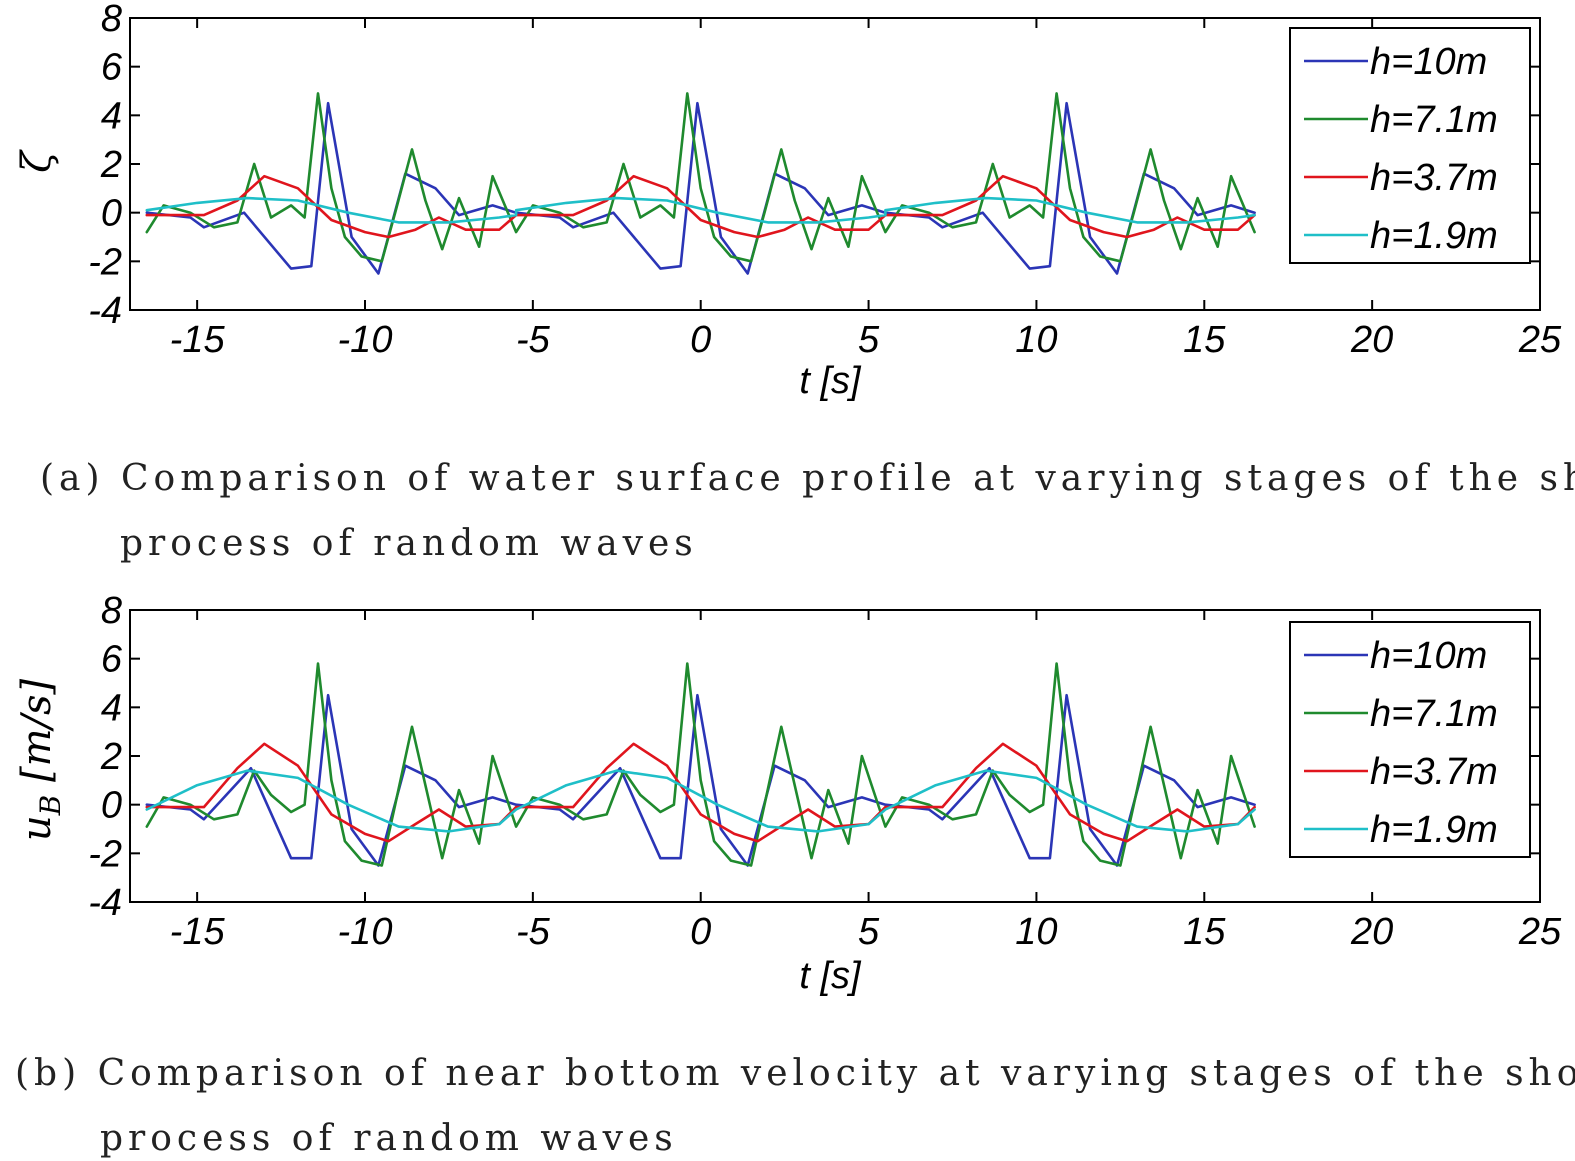  I want to click on y-axis-label-u: u, so click(37, 828).